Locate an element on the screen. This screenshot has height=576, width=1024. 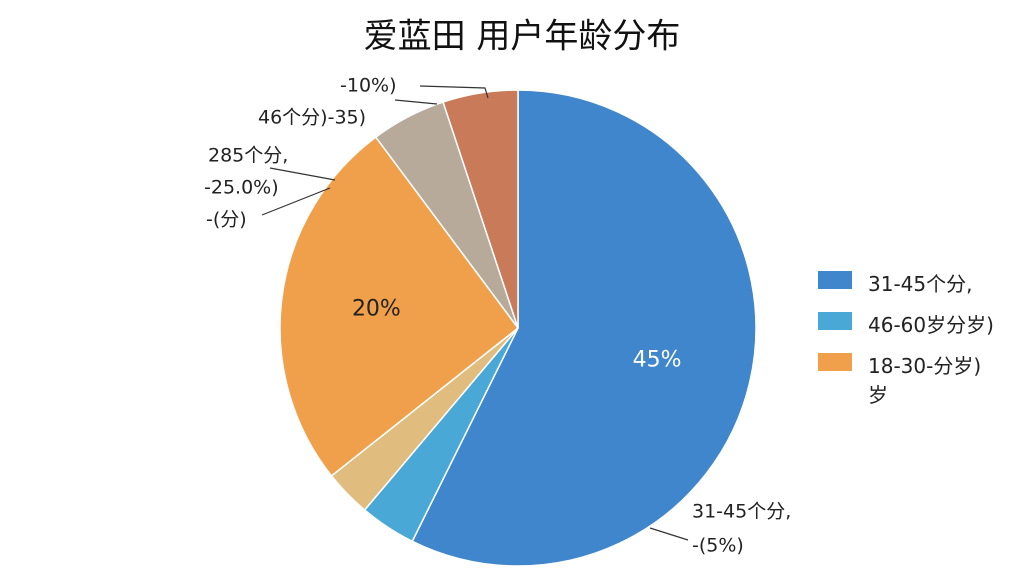
legend-item: 18-30-分岁) 岁 is located at coordinates (908, 379).